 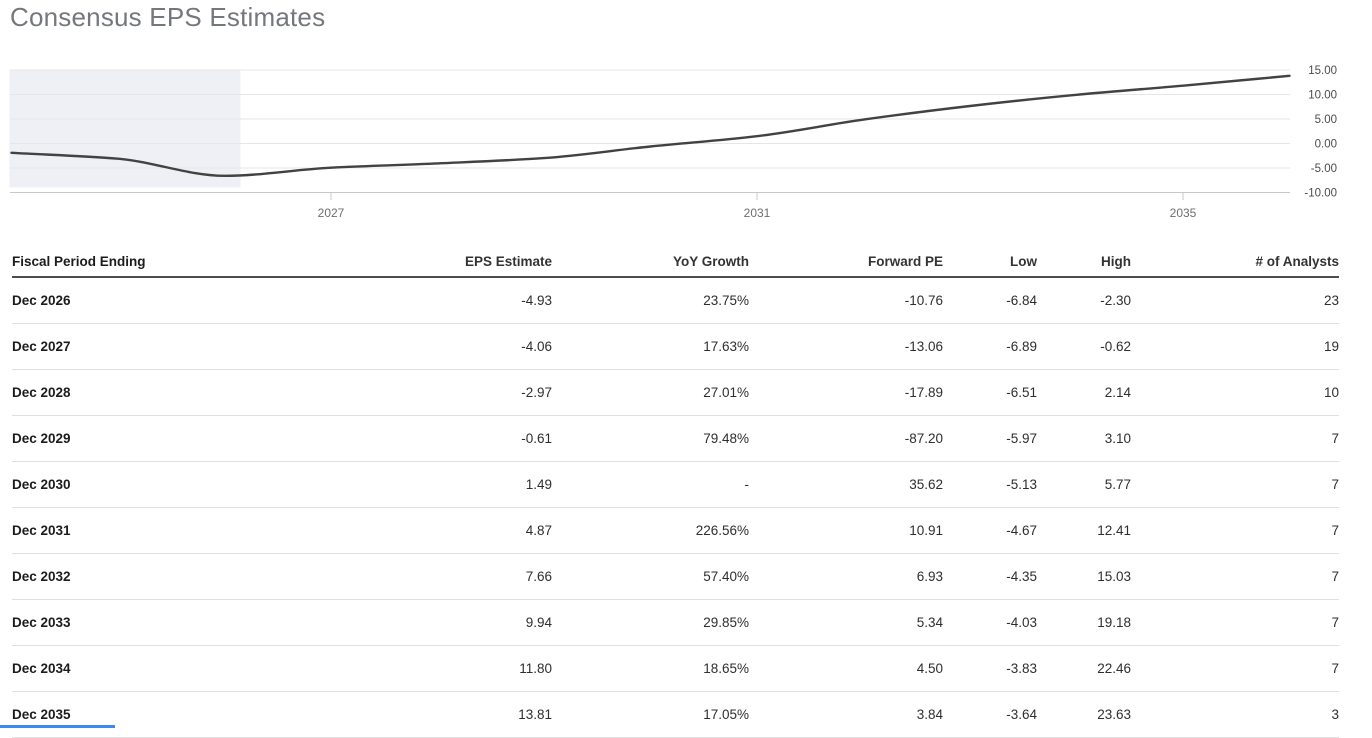 What do you see at coordinates (1023, 261) in the screenshot?
I see `header-low: Low` at bounding box center [1023, 261].